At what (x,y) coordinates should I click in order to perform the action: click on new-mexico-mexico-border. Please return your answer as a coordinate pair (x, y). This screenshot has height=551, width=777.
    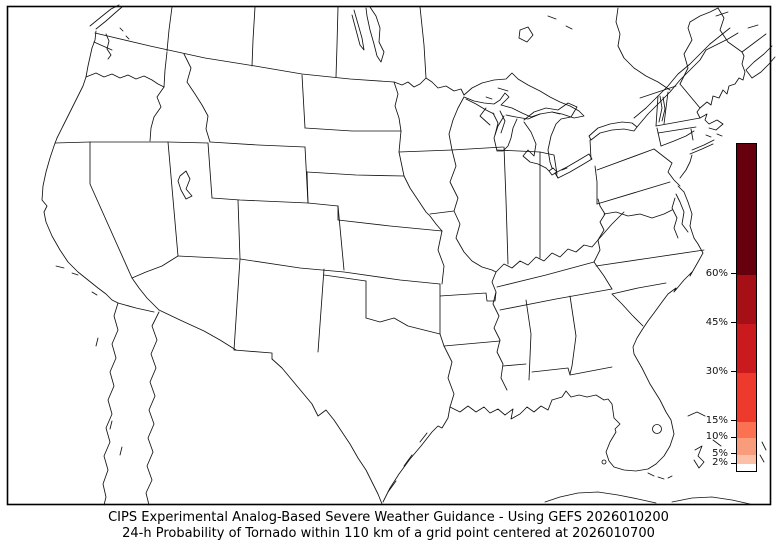
    Looking at the image, I should click on (253, 354).